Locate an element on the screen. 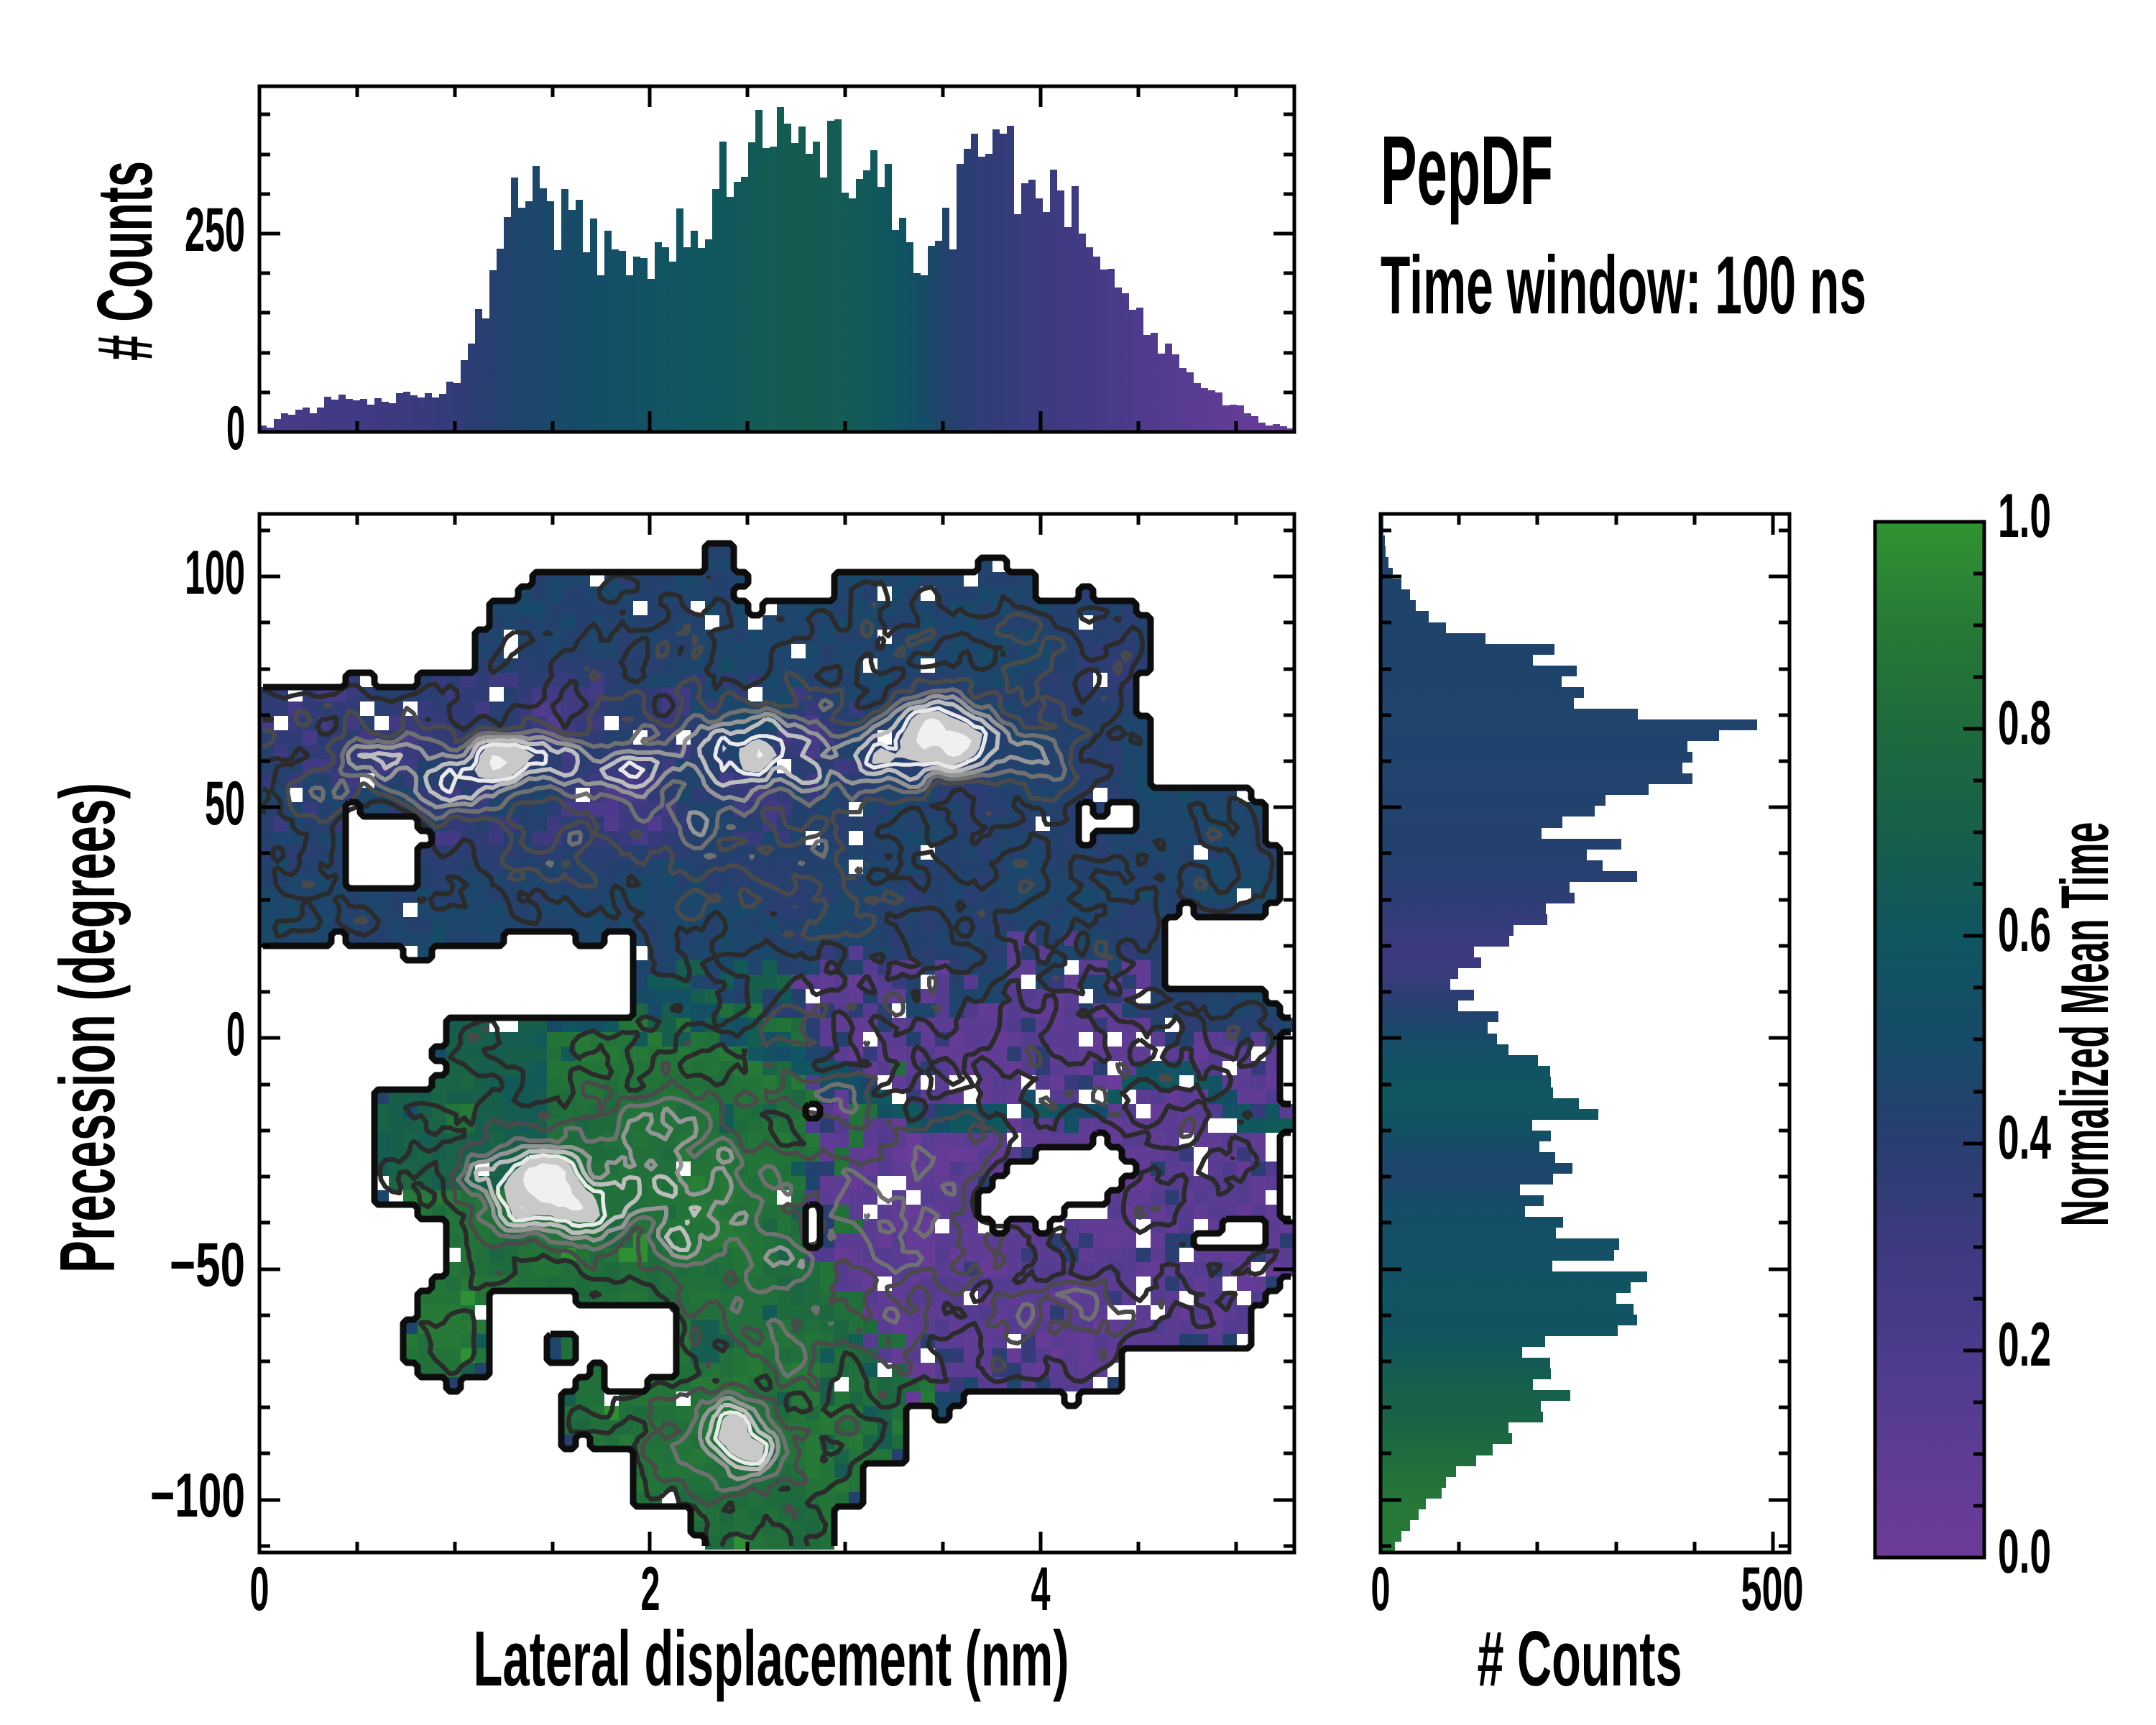 This screenshot has height=1725, width=2156. svg-text: 4 is located at coordinates (1041, 1589).